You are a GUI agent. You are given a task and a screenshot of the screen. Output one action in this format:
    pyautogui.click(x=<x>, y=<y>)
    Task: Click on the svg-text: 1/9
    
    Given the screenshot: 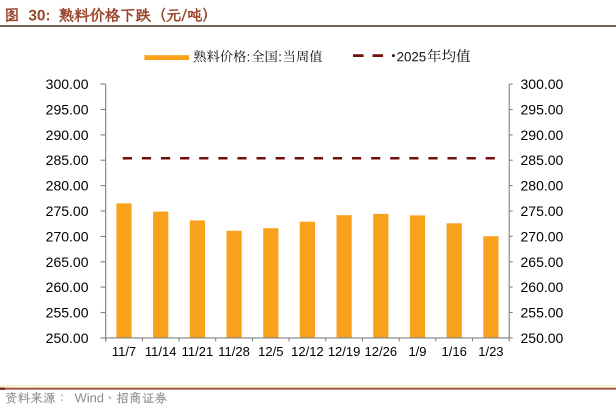 What is the action you would take?
    pyautogui.click(x=417, y=351)
    